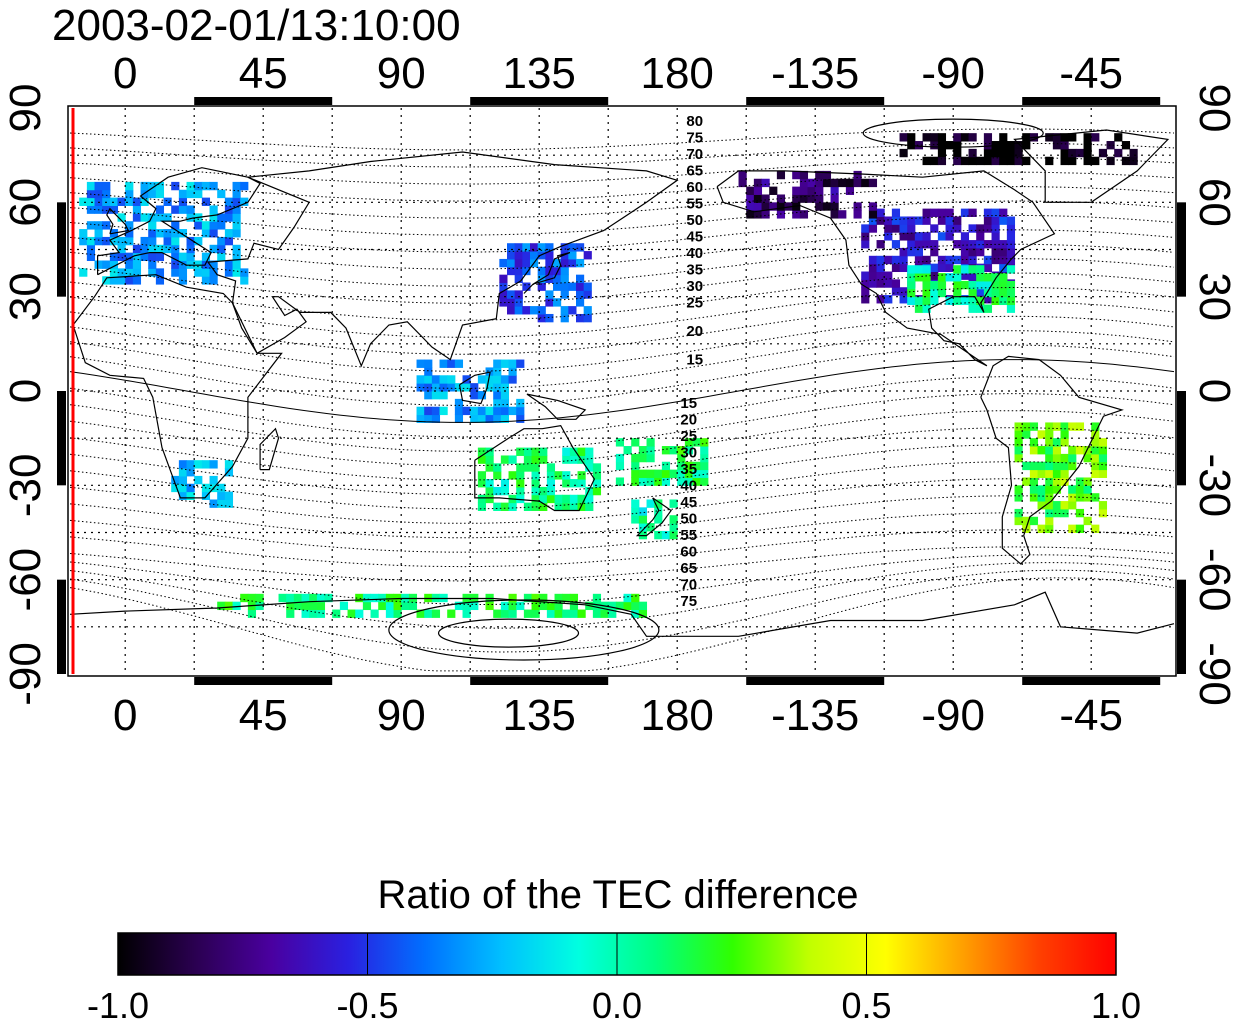  What do you see at coordinates (442, 259) in the screenshot?
I see `coastline-asia` at bounding box center [442, 259].